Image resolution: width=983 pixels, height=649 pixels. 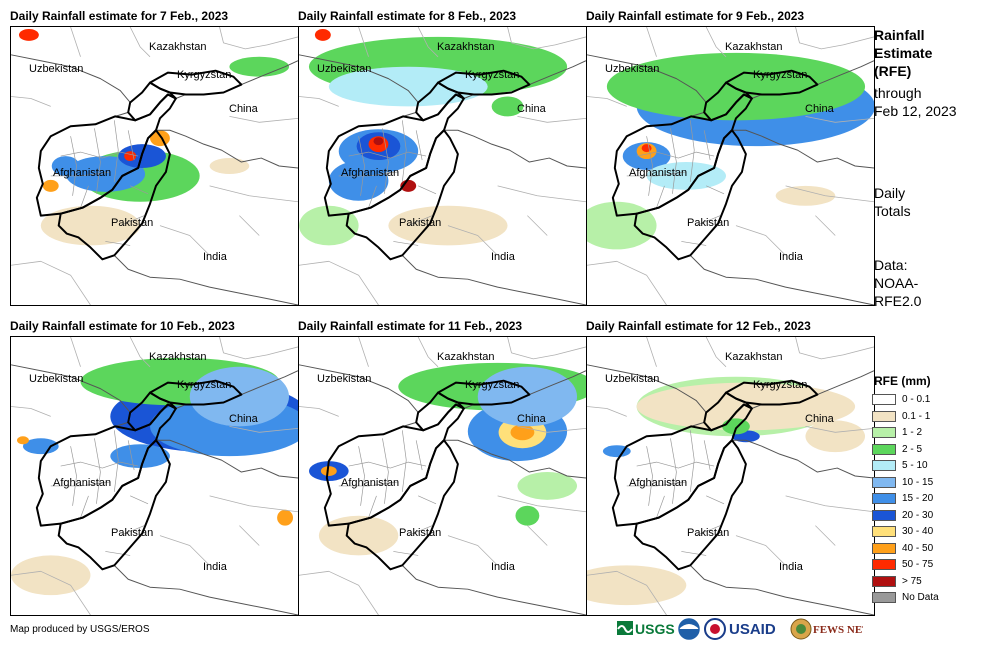 I want to click on legend-item: 0 - 0.1, so click(x=922, y=400).